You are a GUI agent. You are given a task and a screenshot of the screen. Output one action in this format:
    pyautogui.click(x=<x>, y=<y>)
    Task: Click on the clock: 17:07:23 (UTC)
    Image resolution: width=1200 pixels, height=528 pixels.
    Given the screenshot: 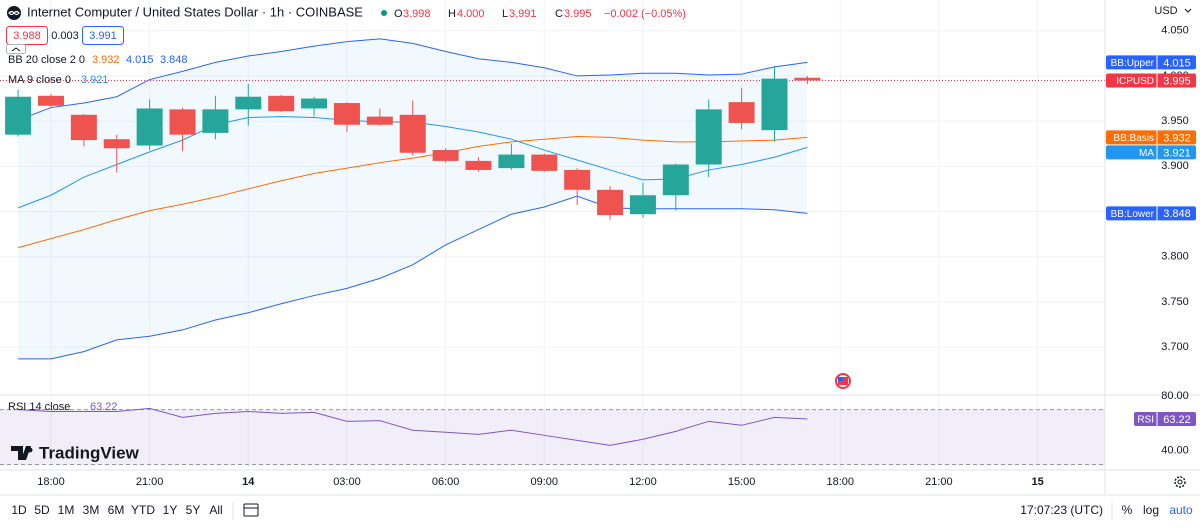 What is the action you would take?
    pyautogui.click(x=1061, y=510)
    